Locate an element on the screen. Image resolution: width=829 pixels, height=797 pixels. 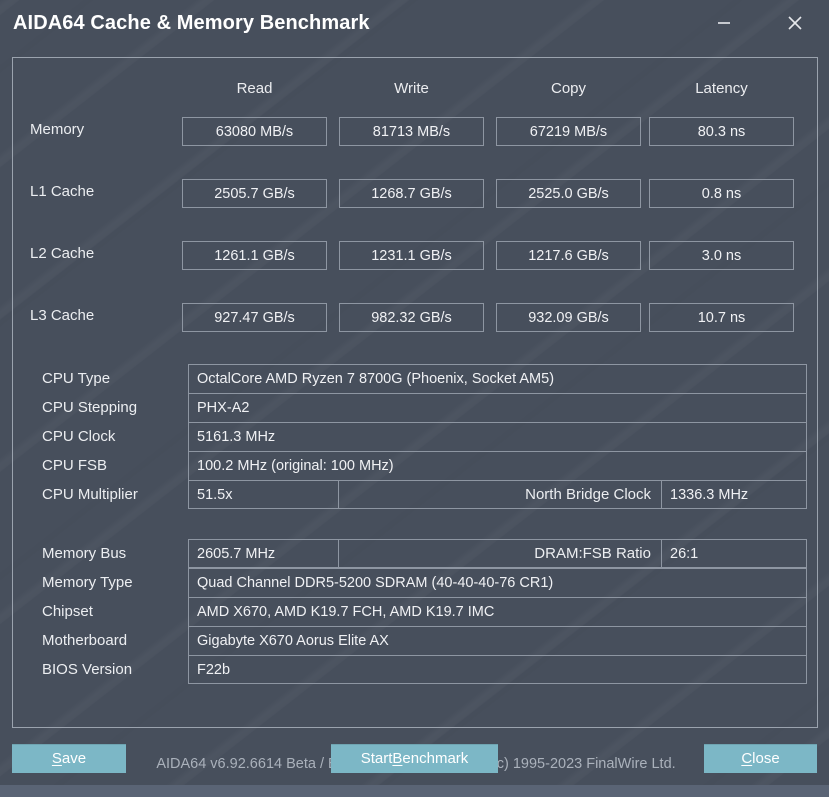
close-button is located at coordinates (795, 23).